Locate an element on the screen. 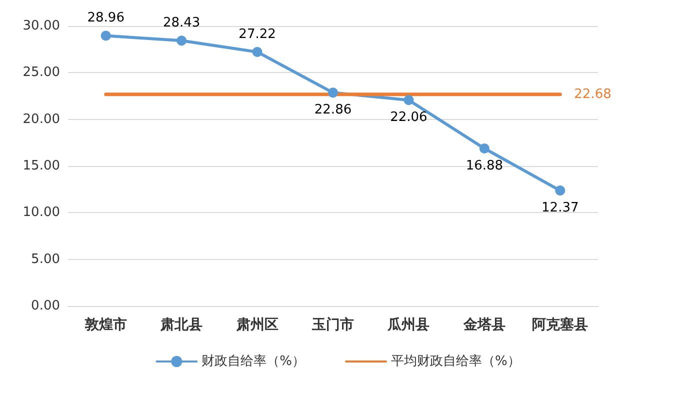 The height and width of the screenshot is (399, 677). data-label: 27.22 is located at coordinates (257, 34).